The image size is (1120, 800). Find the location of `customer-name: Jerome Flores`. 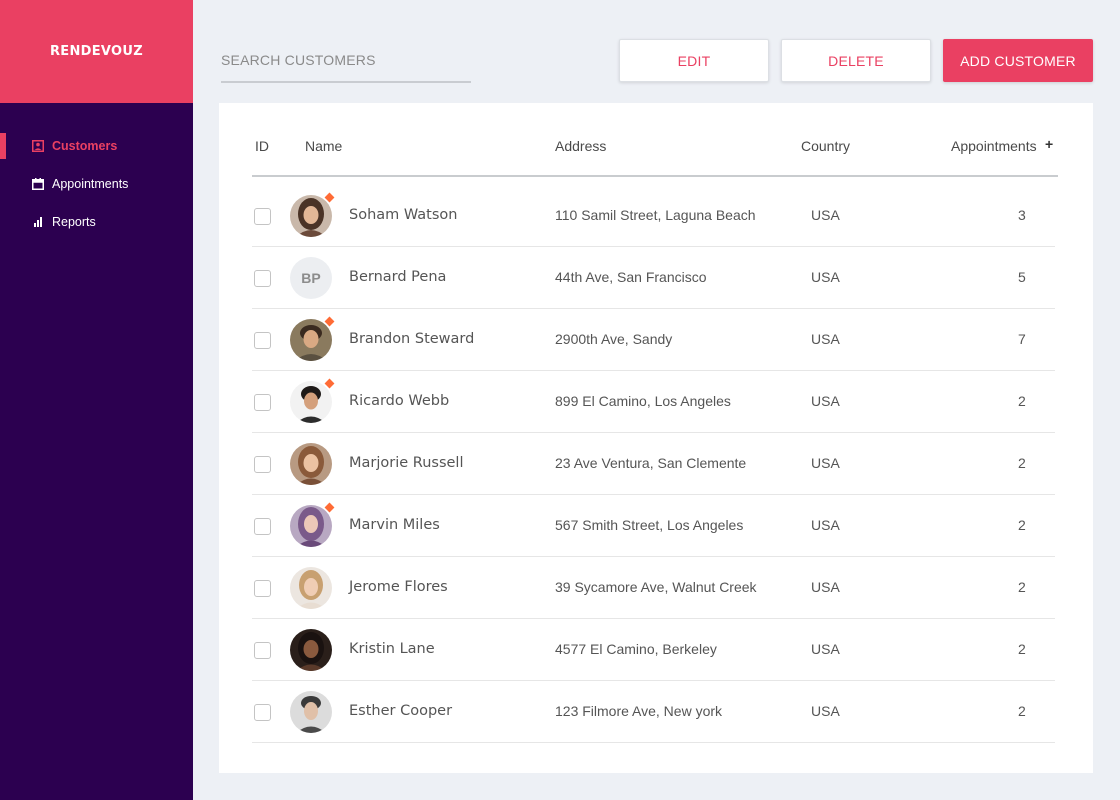

customer-name: Jerome Flores is located at coordinates (398, 587).